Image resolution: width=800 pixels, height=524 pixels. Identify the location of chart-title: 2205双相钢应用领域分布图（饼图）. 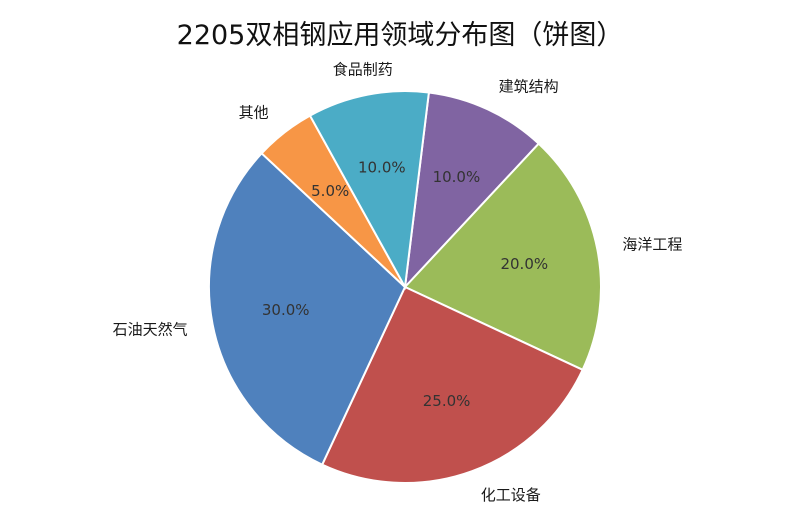
(400, 35).